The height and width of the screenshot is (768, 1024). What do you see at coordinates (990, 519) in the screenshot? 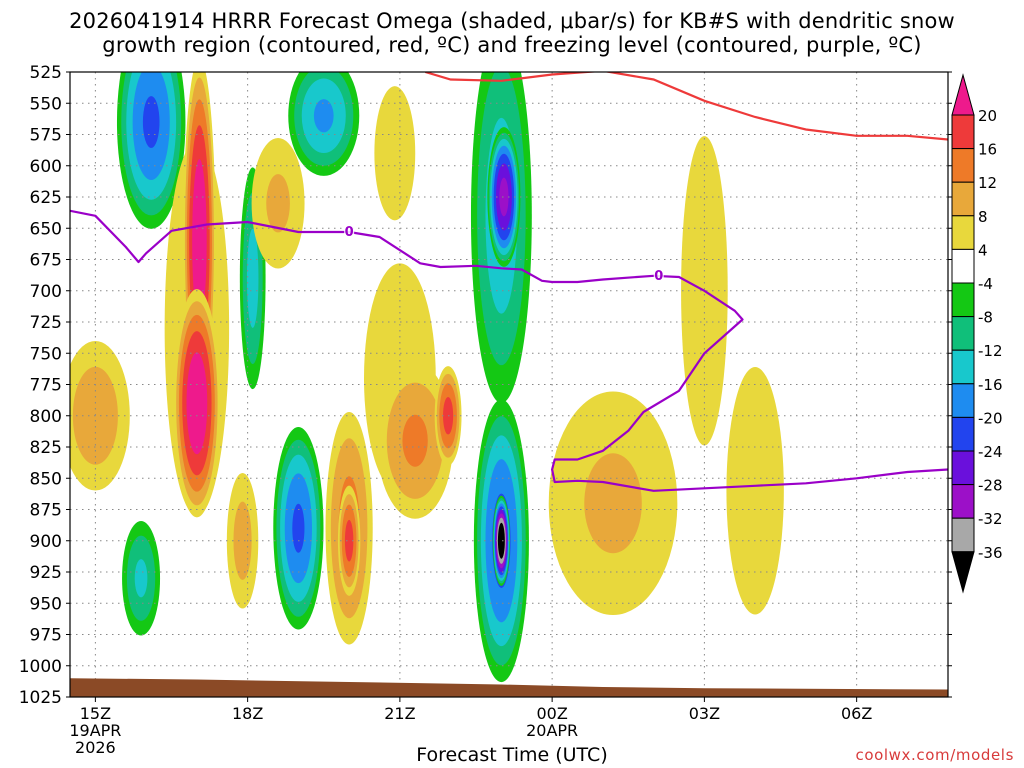
I see `colorbar-label: -32` at bounding box center [990, 519].